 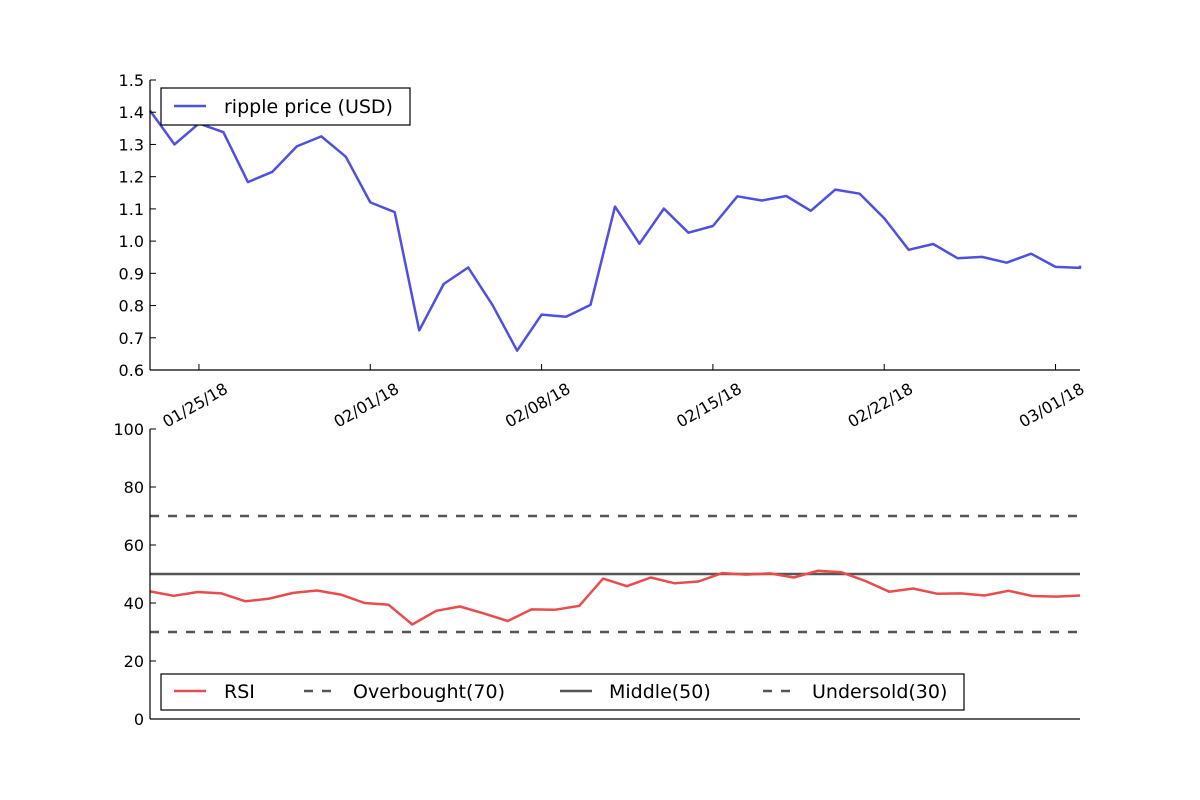 What do you see at coordinates (131, 273) in the screenshot?
I see `price-y-tick-label: 0.9` at bounding box center [131, 273].